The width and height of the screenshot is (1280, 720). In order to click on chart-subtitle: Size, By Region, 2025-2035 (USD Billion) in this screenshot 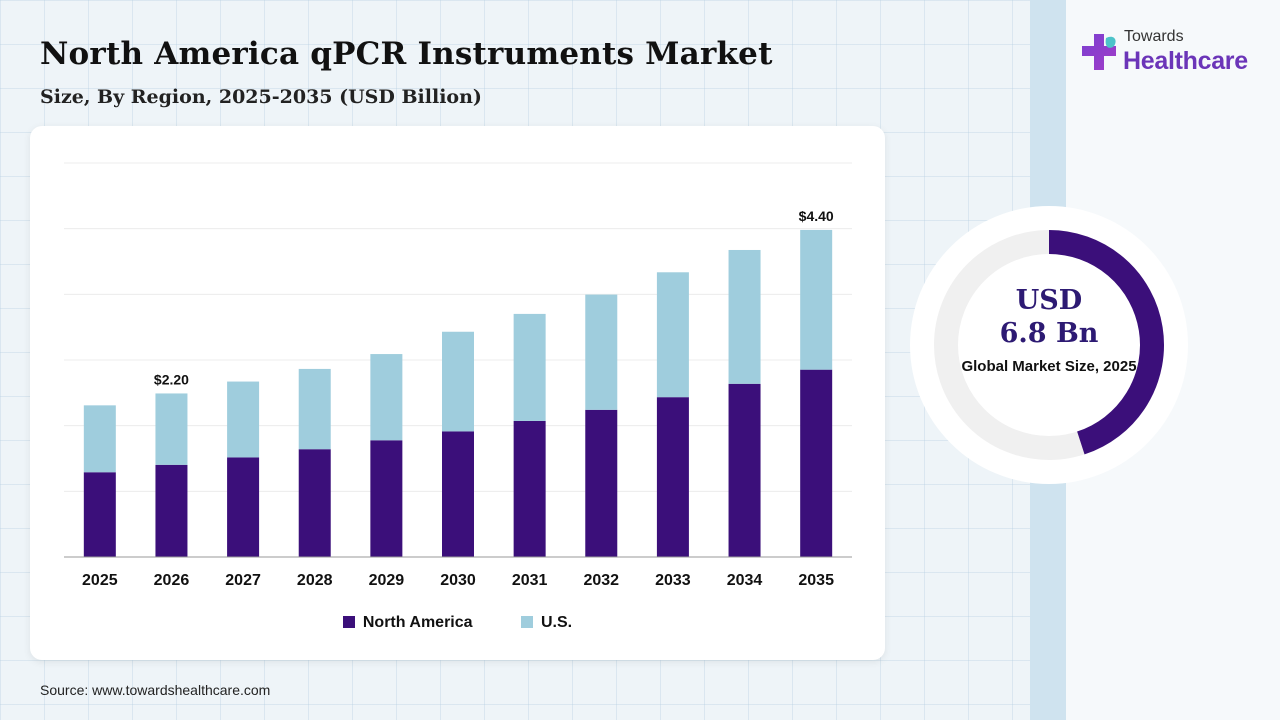, I will do `click(261, 97)`.